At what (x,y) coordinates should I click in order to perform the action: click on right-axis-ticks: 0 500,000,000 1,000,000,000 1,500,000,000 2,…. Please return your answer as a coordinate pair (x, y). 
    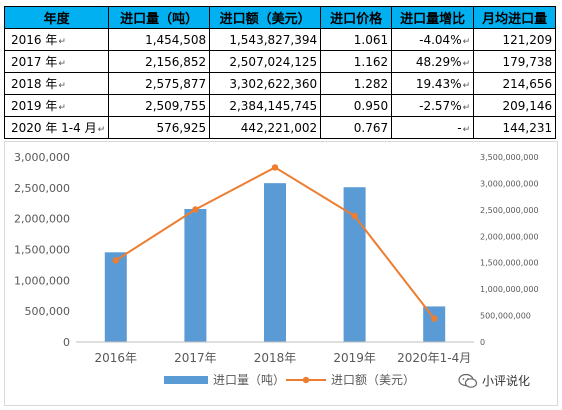
    Looking at the image, I should click on (509, 250).